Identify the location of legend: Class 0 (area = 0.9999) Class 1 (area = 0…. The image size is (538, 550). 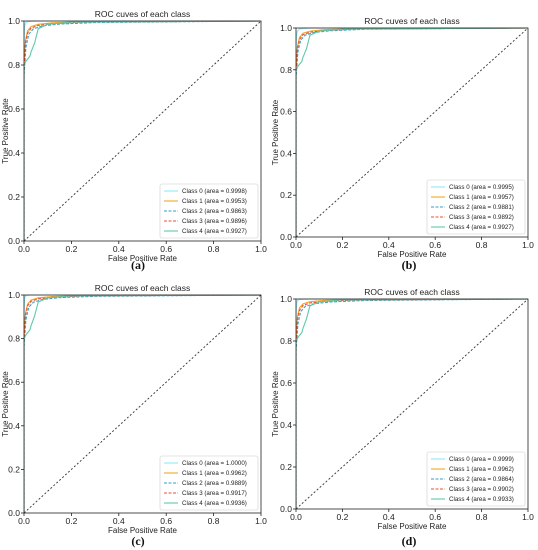
(476, 479).